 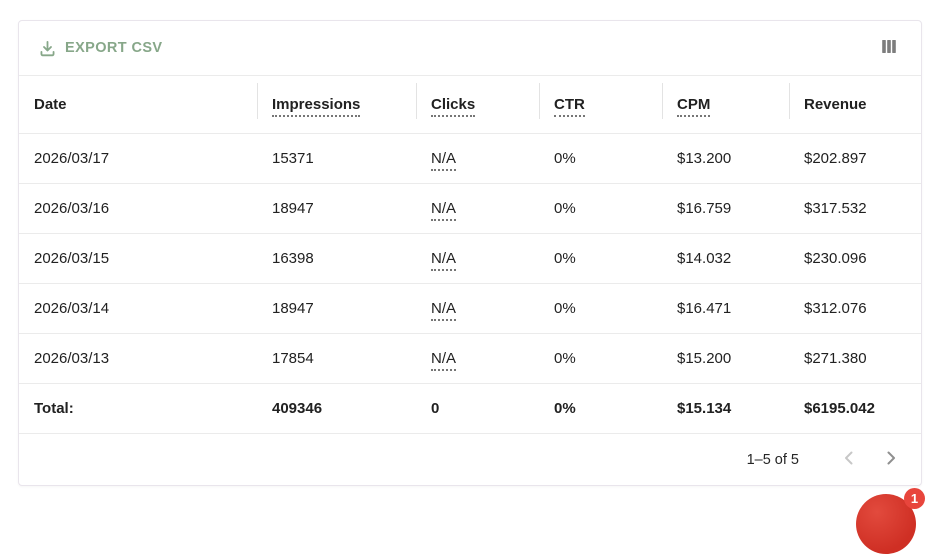 I want to click on cell-impressions: 16398, so click(x=336, y=257).